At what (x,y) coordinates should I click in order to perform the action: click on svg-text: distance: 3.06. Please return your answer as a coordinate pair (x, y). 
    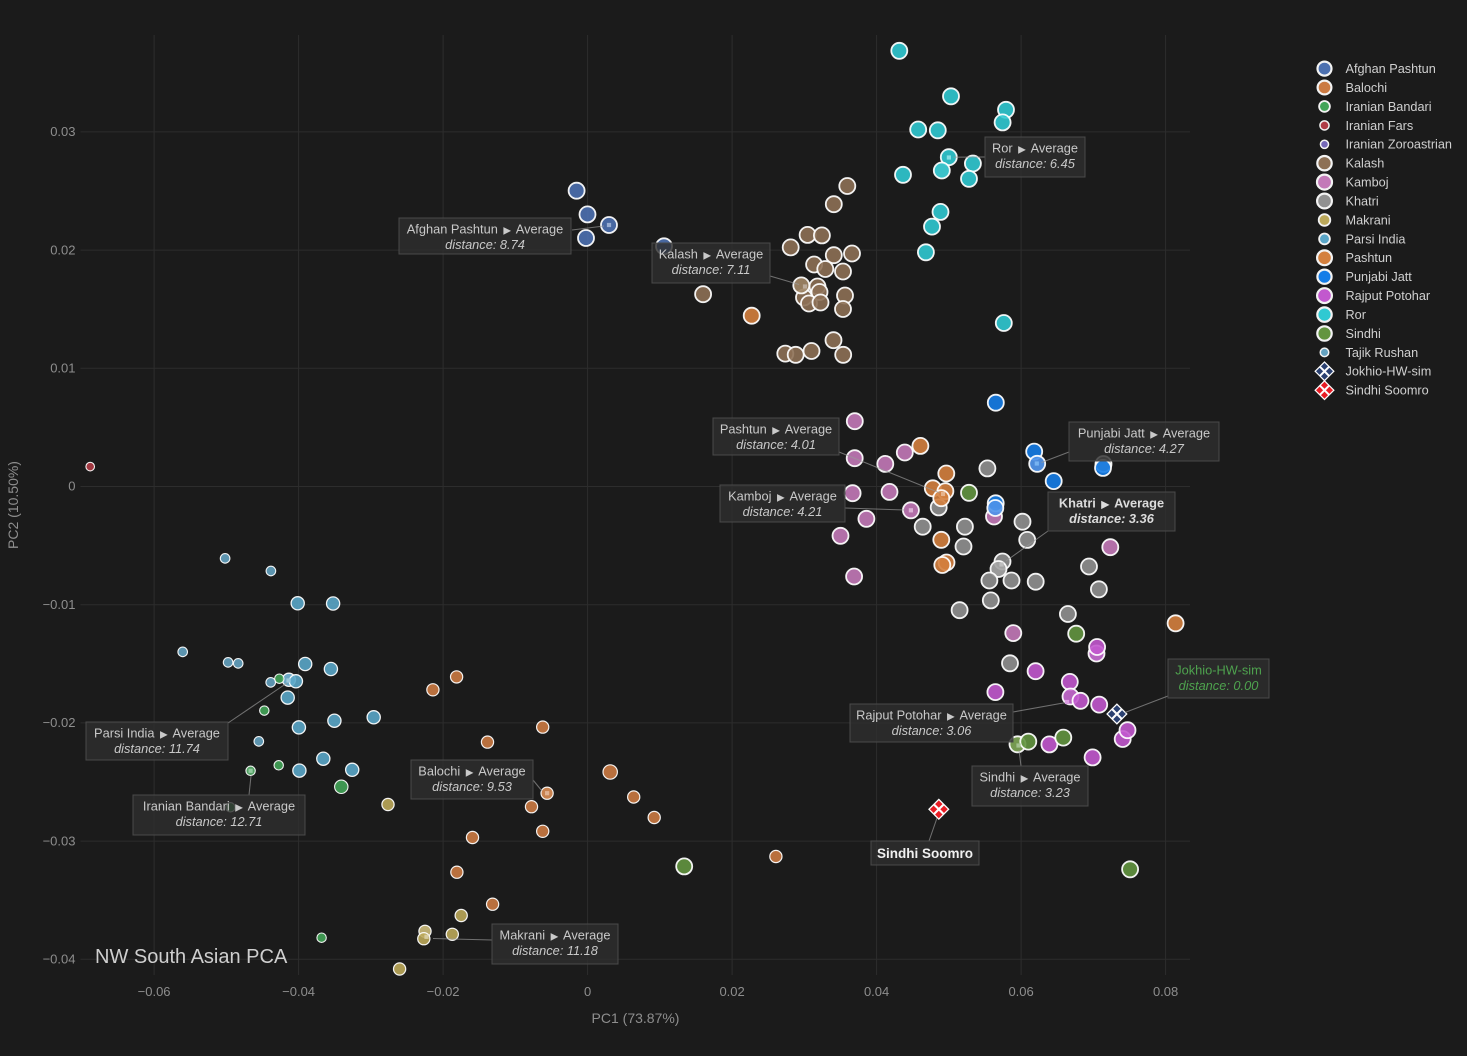
    Looking at the image, I should click on (932, 730).